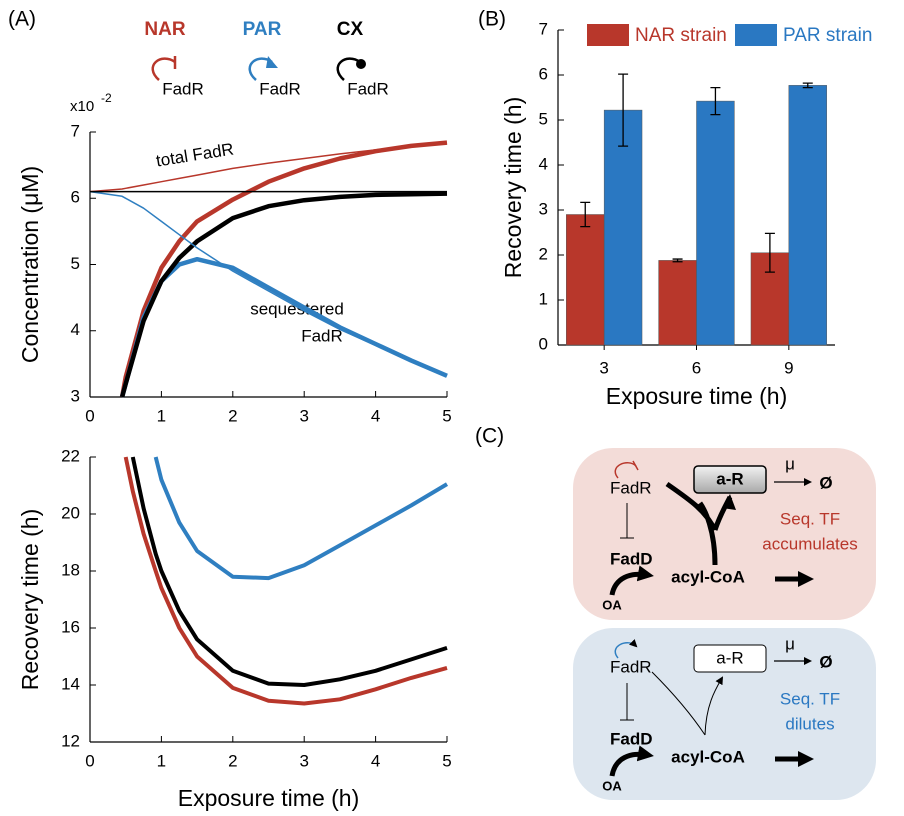 The height and width of the screenshot is (816, 904). I want to click on legend-label: PAR strain, so click(827, 35).